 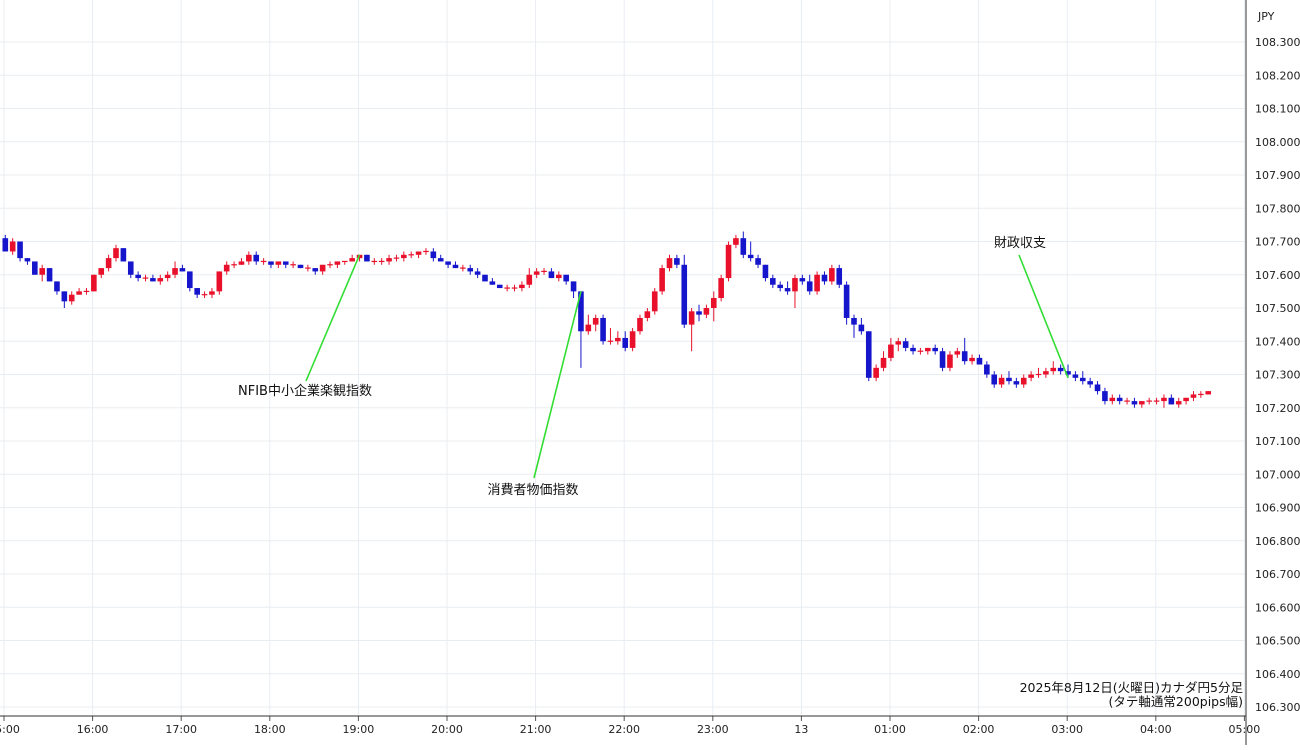 What do you see at coordinates (1277, 308) in the screenshot?
I see `y-tick-label: 107.500` at bounding box center [1277, 308].